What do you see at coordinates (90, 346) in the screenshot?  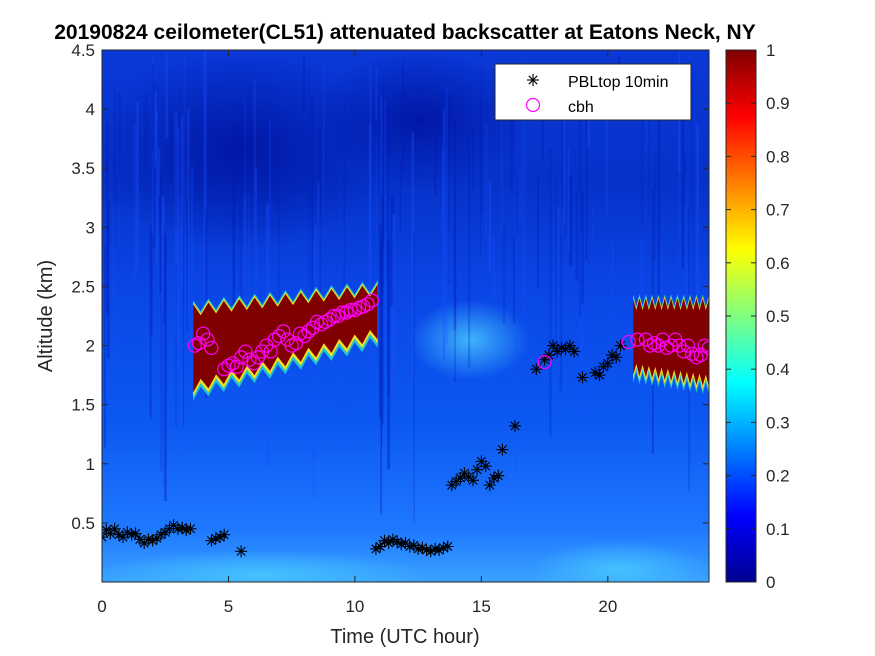 I see `y-tick-label: 2` at bounding box center [90, 346].